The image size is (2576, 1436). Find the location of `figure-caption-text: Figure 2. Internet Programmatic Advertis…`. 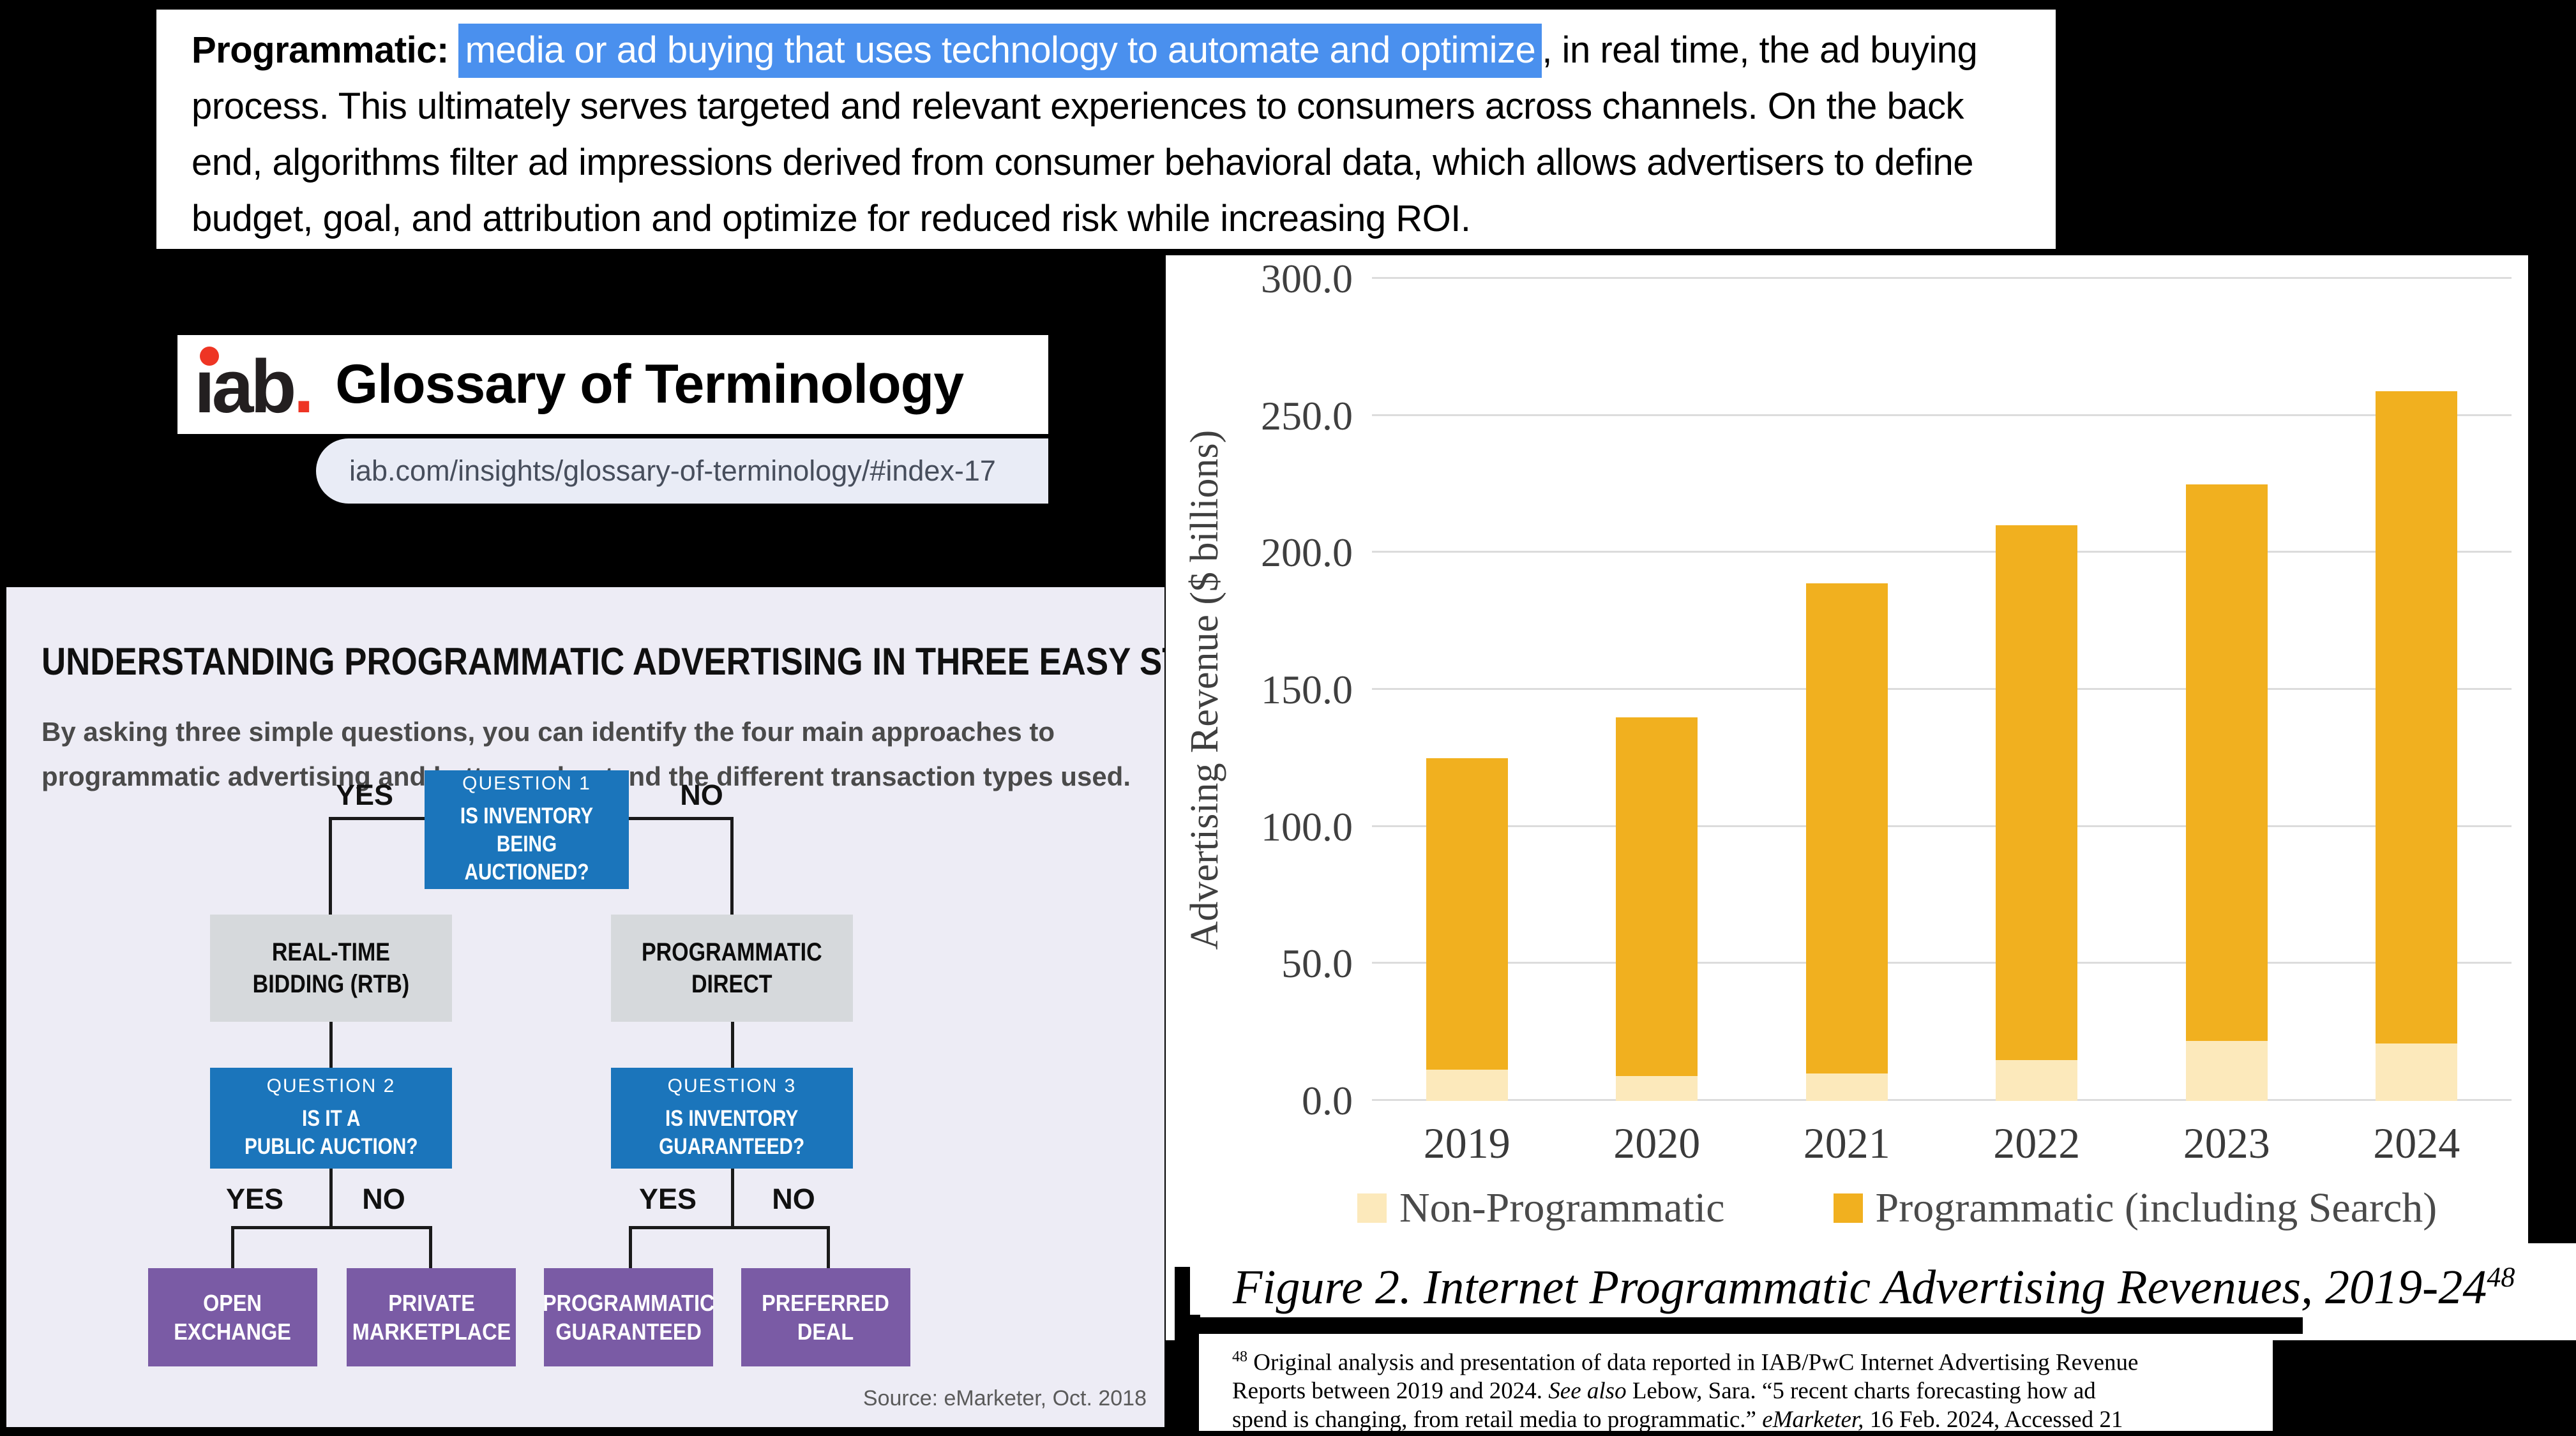

figure-caption-text: Figure 2. Internet Programmatic Advertis… is located at coordinates (1860, 1287).